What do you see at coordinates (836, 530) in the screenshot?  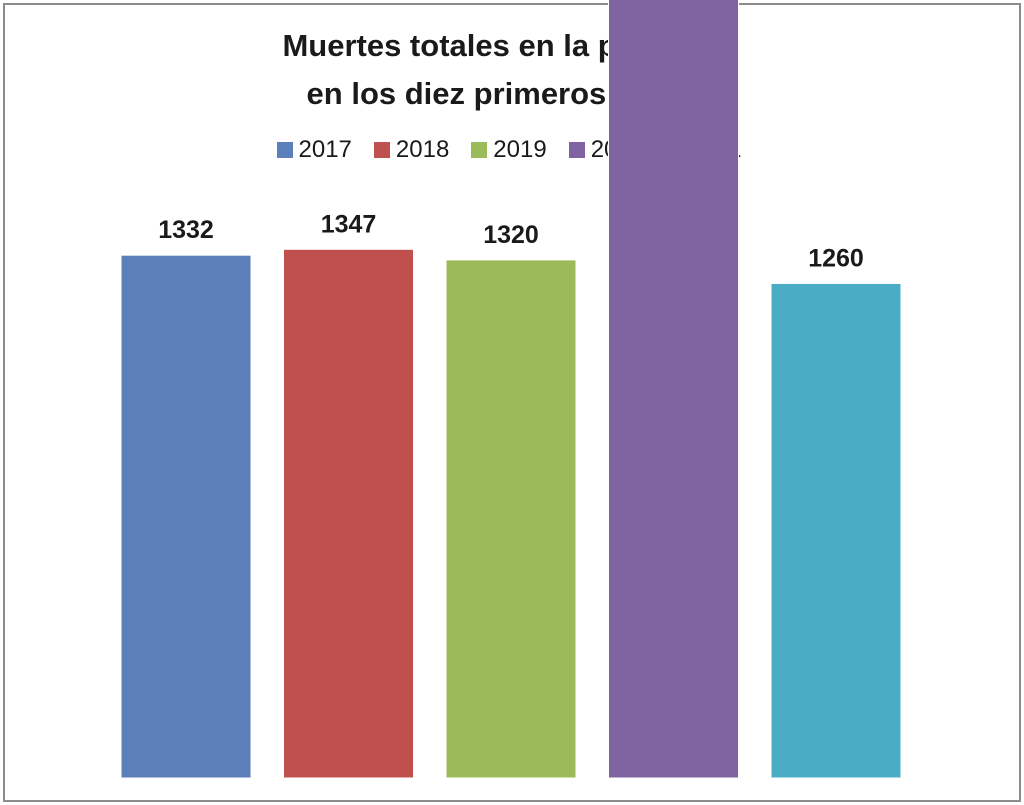 I see `bar-2021` at bounding box center [836, 530].